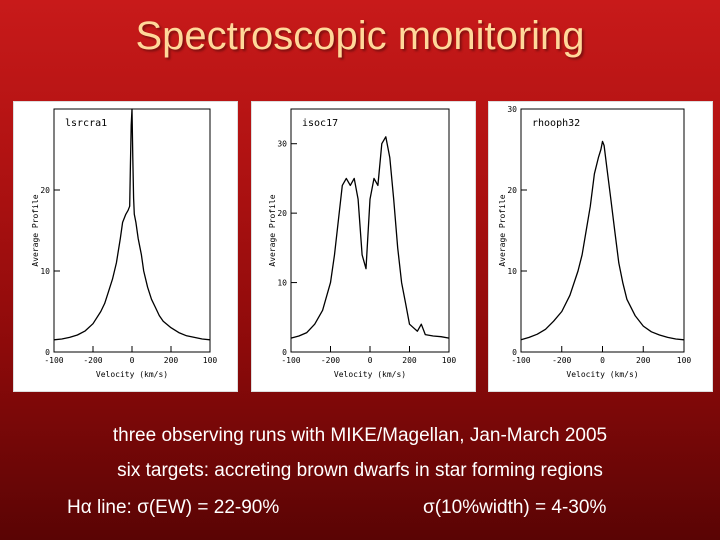 This screenshot has width=720, height=540. Describe the element at coordinates (320, 123) in the screenshot. I see `panel-title: isoc17` at that location.